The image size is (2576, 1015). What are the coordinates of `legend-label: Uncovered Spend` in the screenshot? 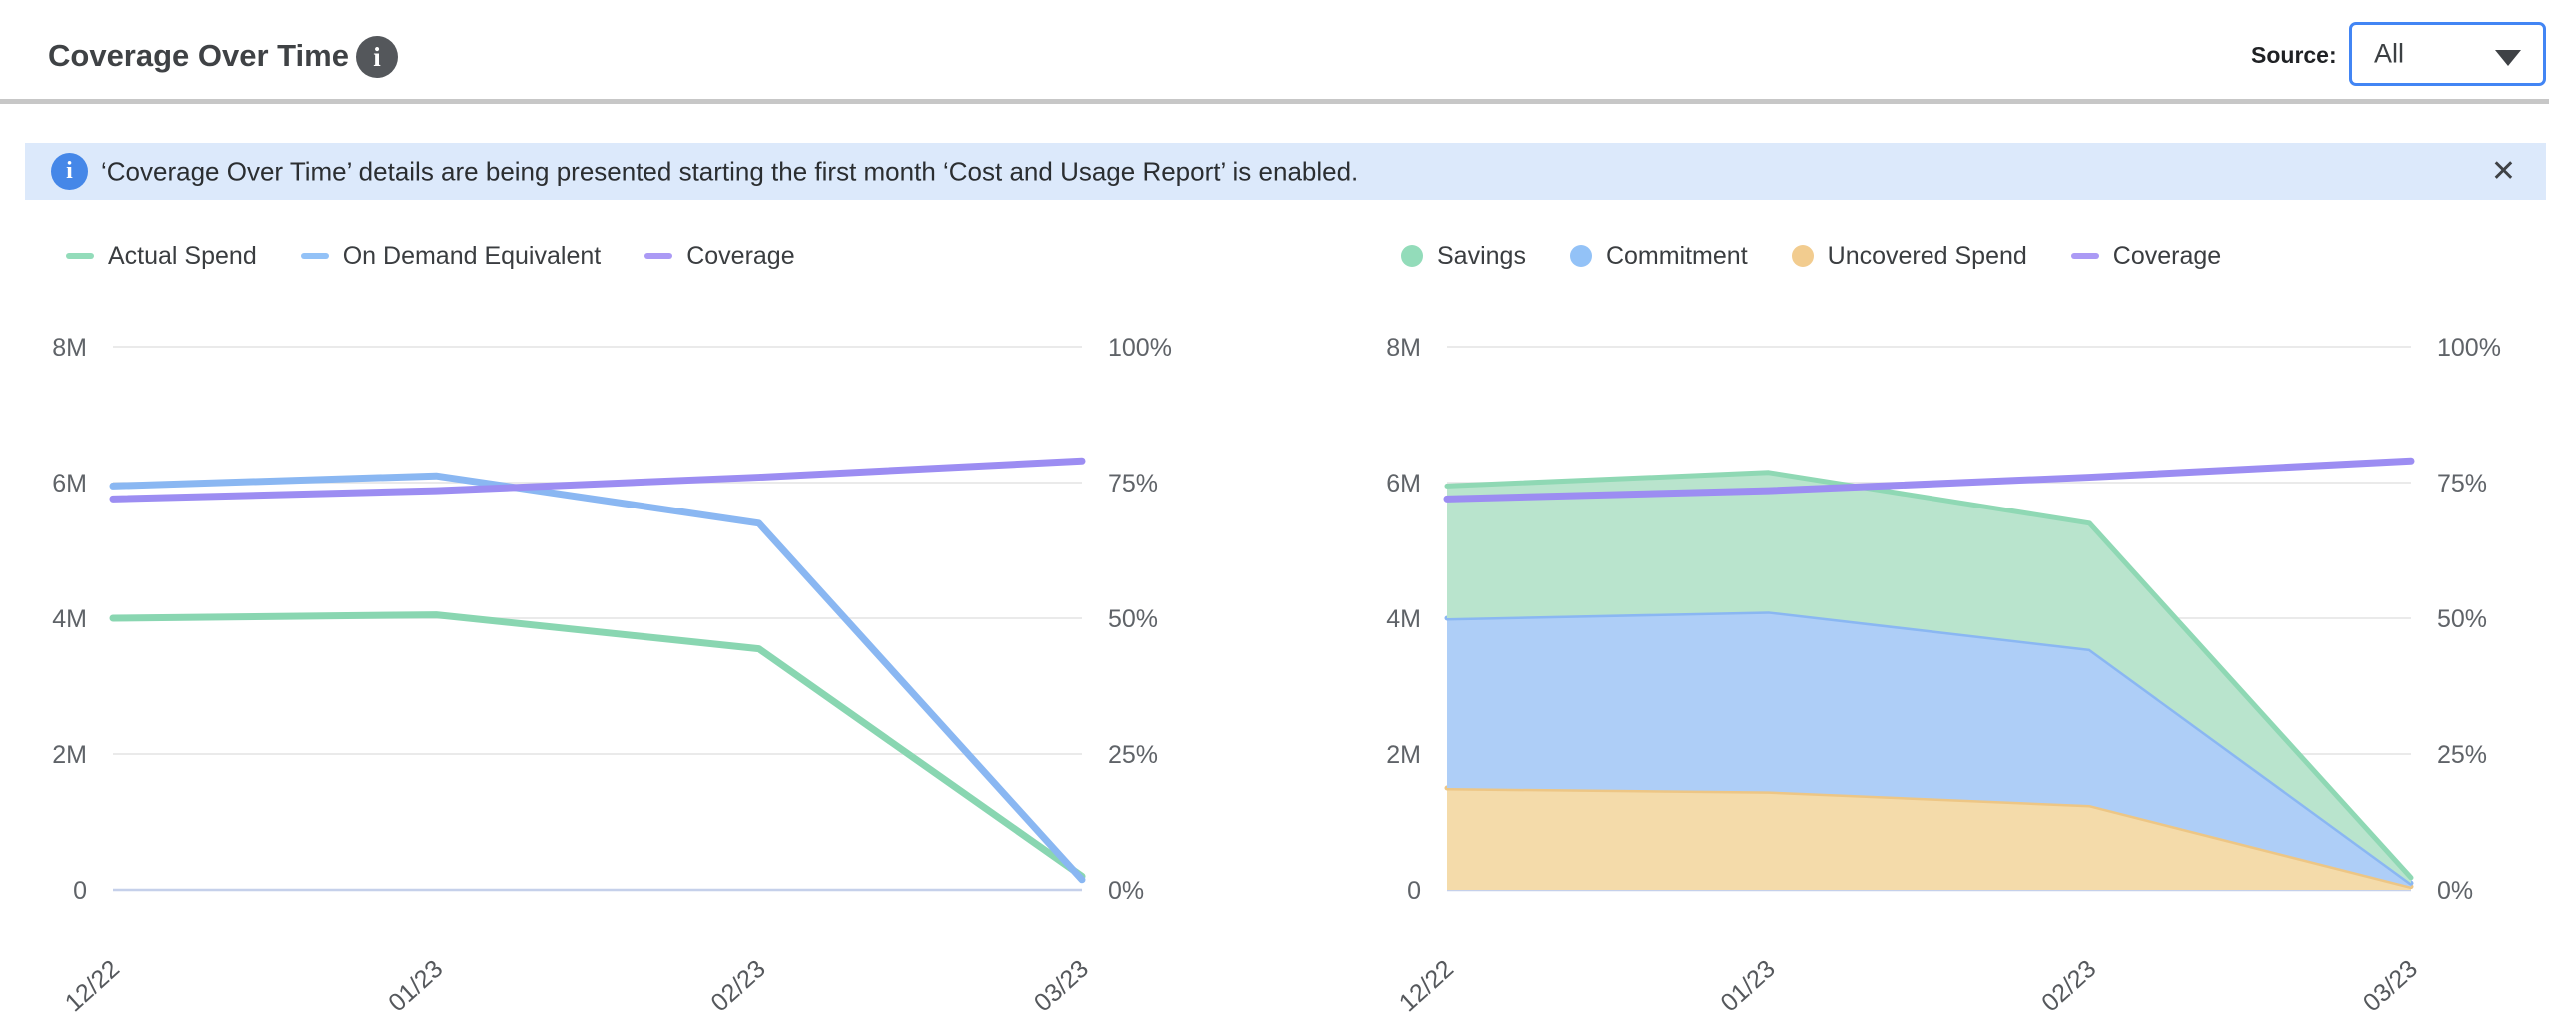 It's located at (1927, 256).